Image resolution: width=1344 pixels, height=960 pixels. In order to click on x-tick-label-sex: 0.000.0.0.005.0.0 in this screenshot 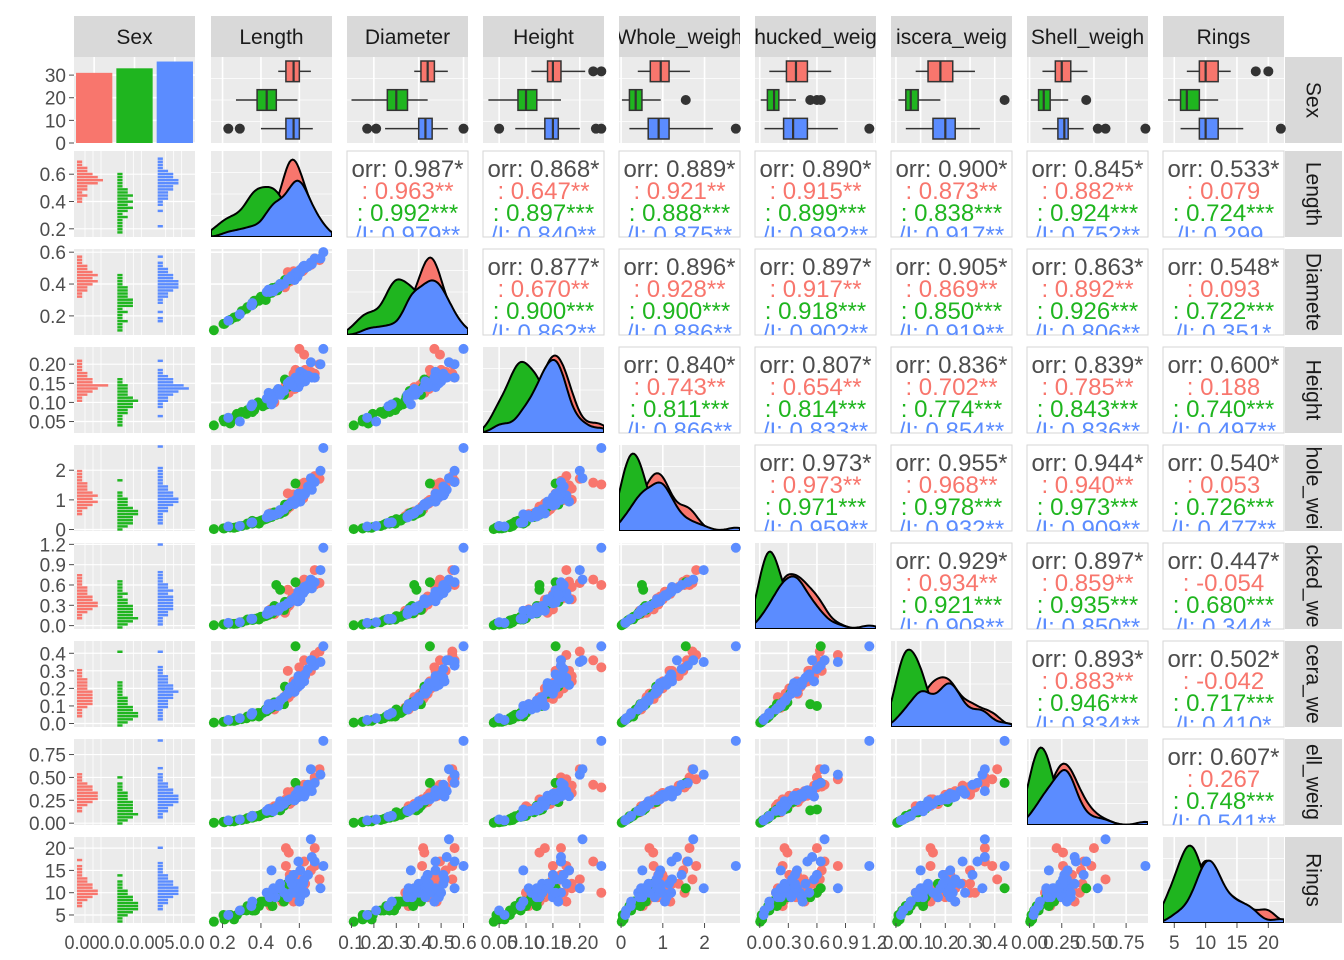, I will do `click(135, 943)`.